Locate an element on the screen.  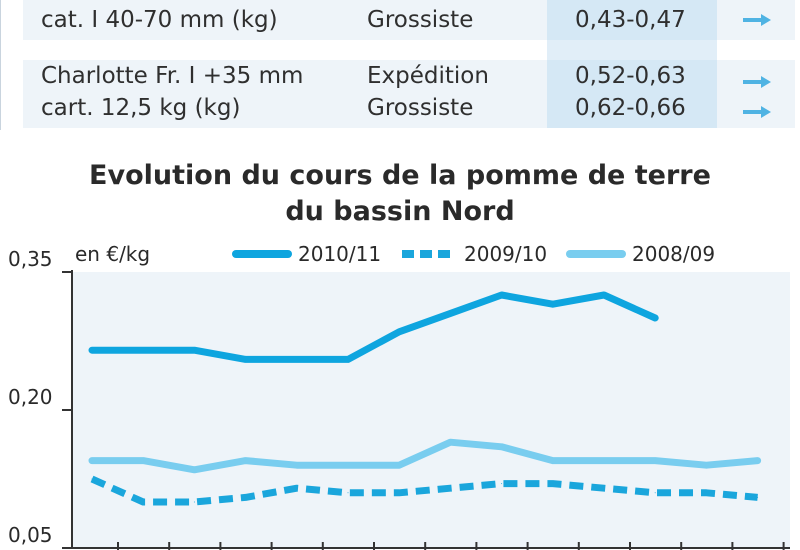
legend-swatch-dashed is located at coordinates (428, 254).